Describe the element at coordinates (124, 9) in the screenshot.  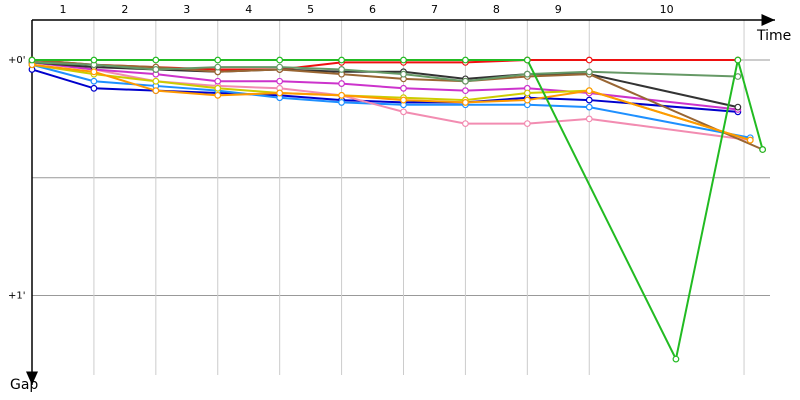
I see `lap-label: 2` at that location.